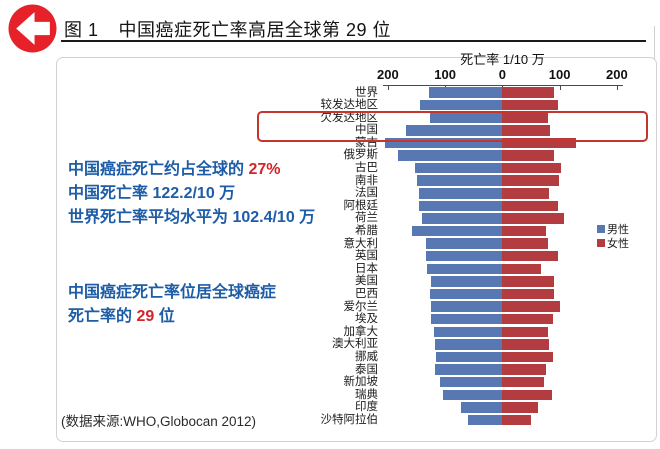 The width and height of the screenshot is (660, 449). What do you see at coordinates (366, 319) in the screenshot?
I see `category-label: 埃及` at bounding box center [366, 319].